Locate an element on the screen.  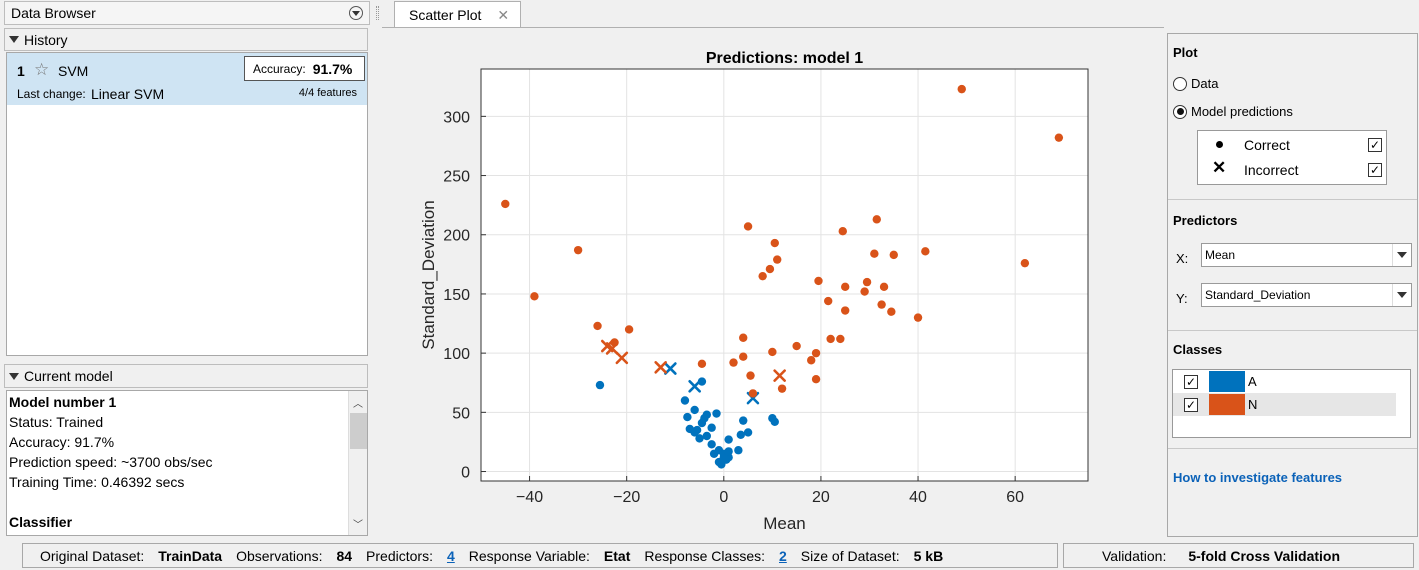
panel-splitter is located at coordinates (377, 13).